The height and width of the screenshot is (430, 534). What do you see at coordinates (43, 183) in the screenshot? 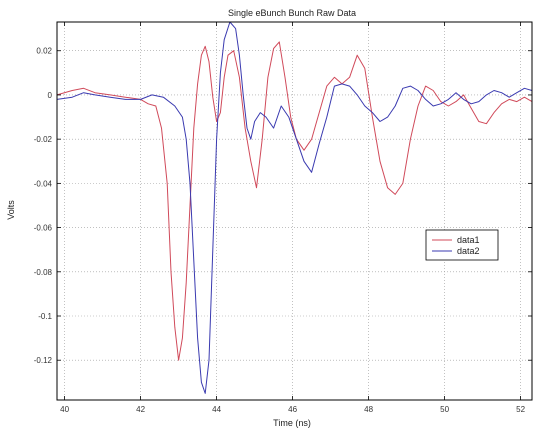
I see `y-tick-label: -0.04` at bounding box center [43, 183].